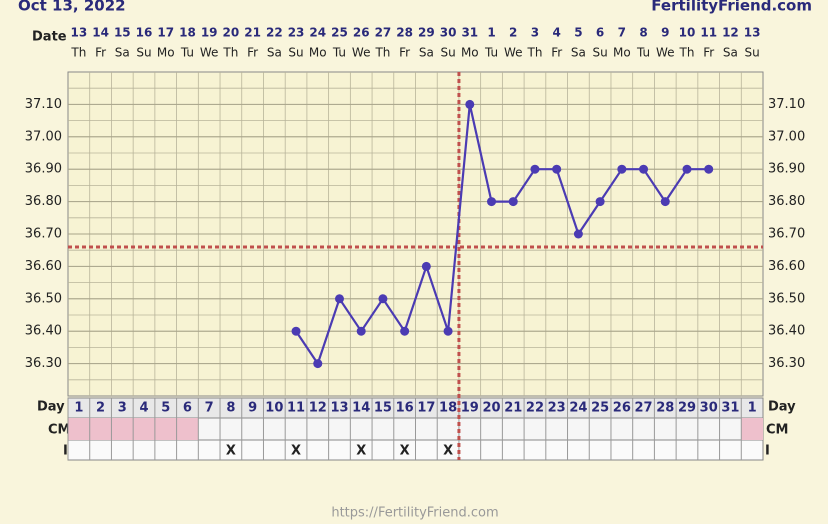 This screenshot has height=524, width=828. I want to click on date-number: 3, so click(535, 33).